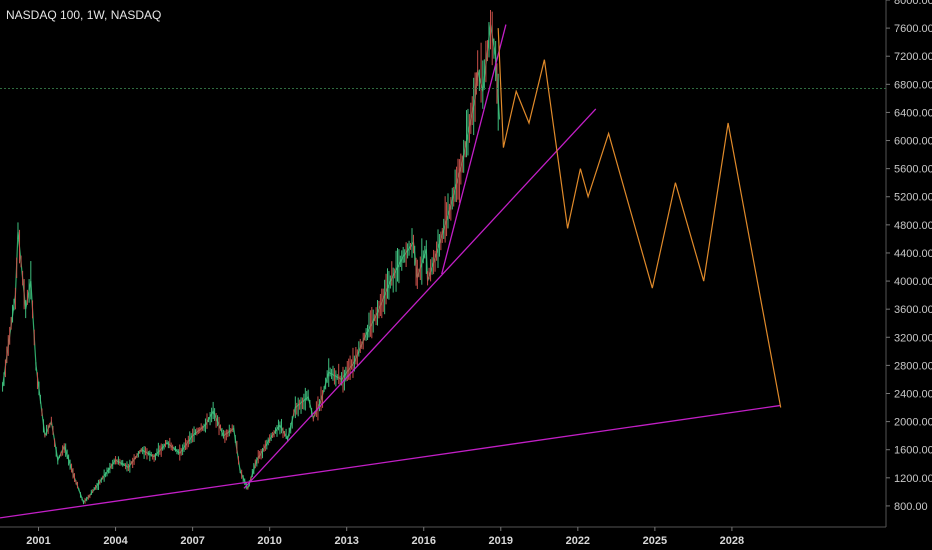 The height and width of the screenshot is (550, 932). I want to click on y-tick-label: 6800.00, so click(913, 85).